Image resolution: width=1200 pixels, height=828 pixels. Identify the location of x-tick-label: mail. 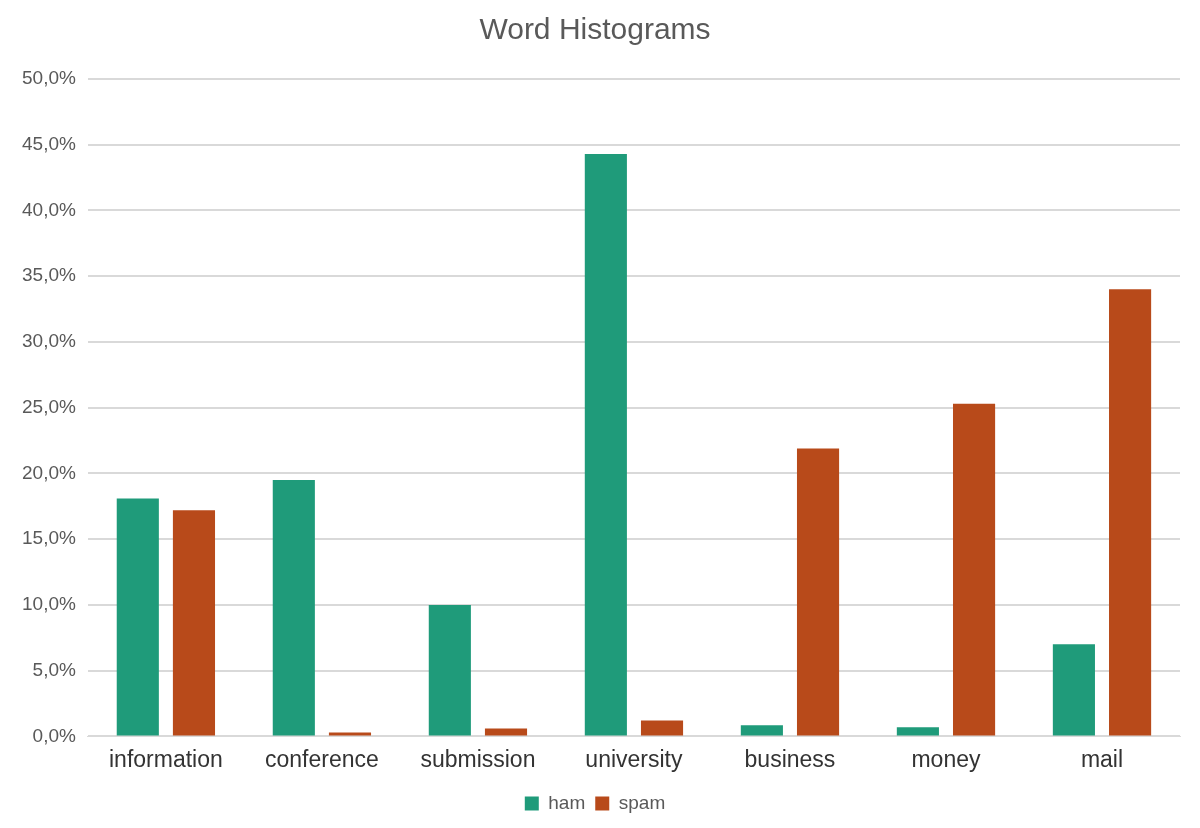
(1102, 758).